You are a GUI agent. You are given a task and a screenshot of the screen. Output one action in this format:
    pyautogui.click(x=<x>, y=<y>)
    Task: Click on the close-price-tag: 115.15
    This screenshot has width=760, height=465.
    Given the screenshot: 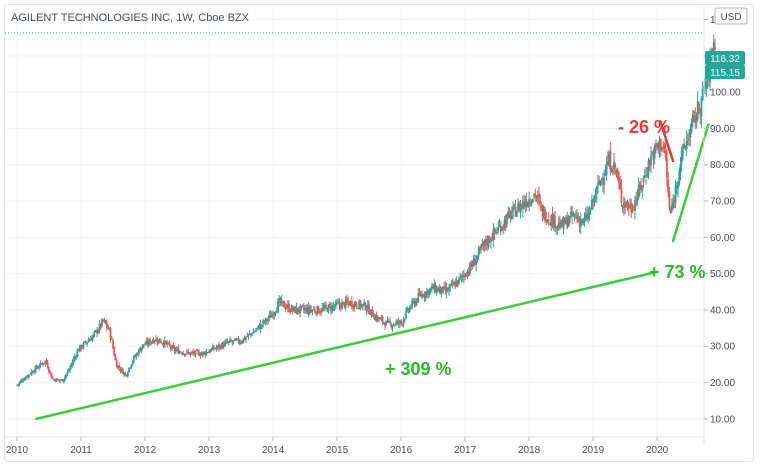 What is the action you would take?
    pyautogui.click(x=725, y=72)
    